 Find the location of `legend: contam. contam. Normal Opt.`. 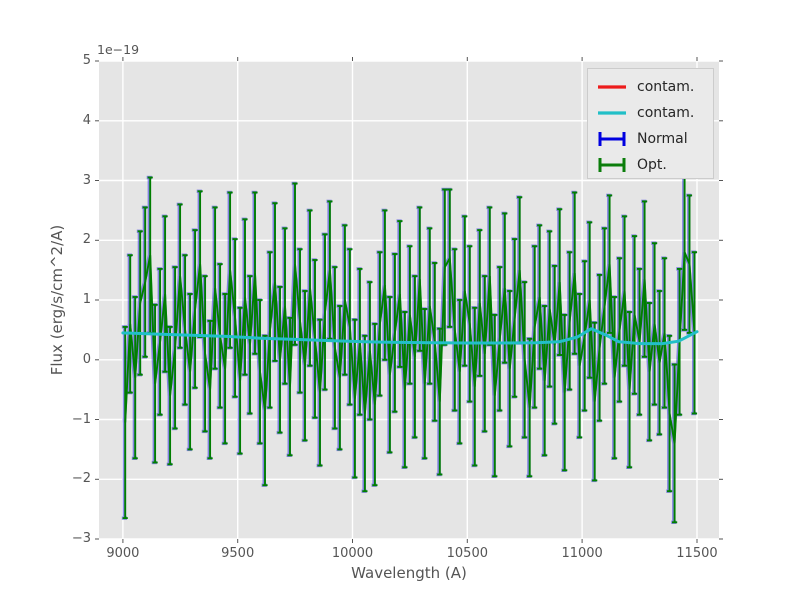

legend: contam. contam. Normal Opt. is located at coordinates (650, 123).